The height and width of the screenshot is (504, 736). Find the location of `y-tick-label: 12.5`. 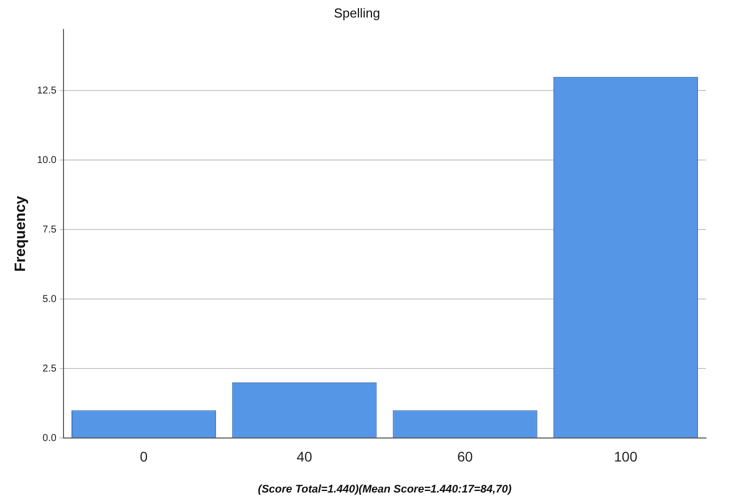

y-tick-label: 12.5 is located at coordinates (46, 90).